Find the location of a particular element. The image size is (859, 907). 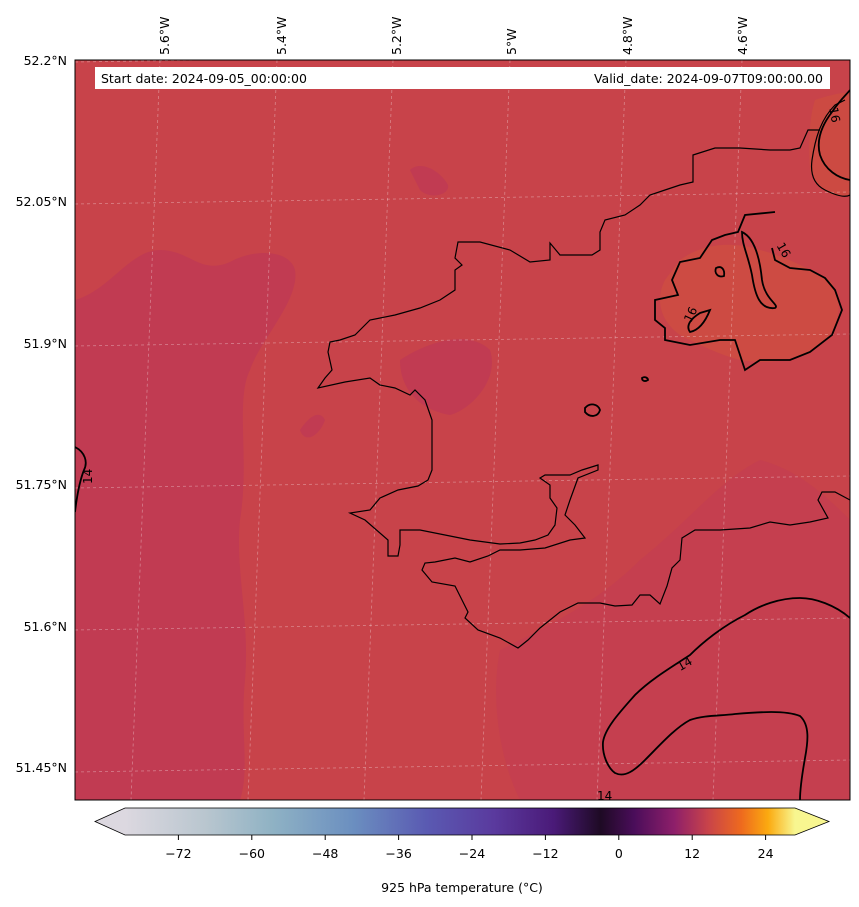

lat-label: 51.6°N is located at coordinates (45, 626).